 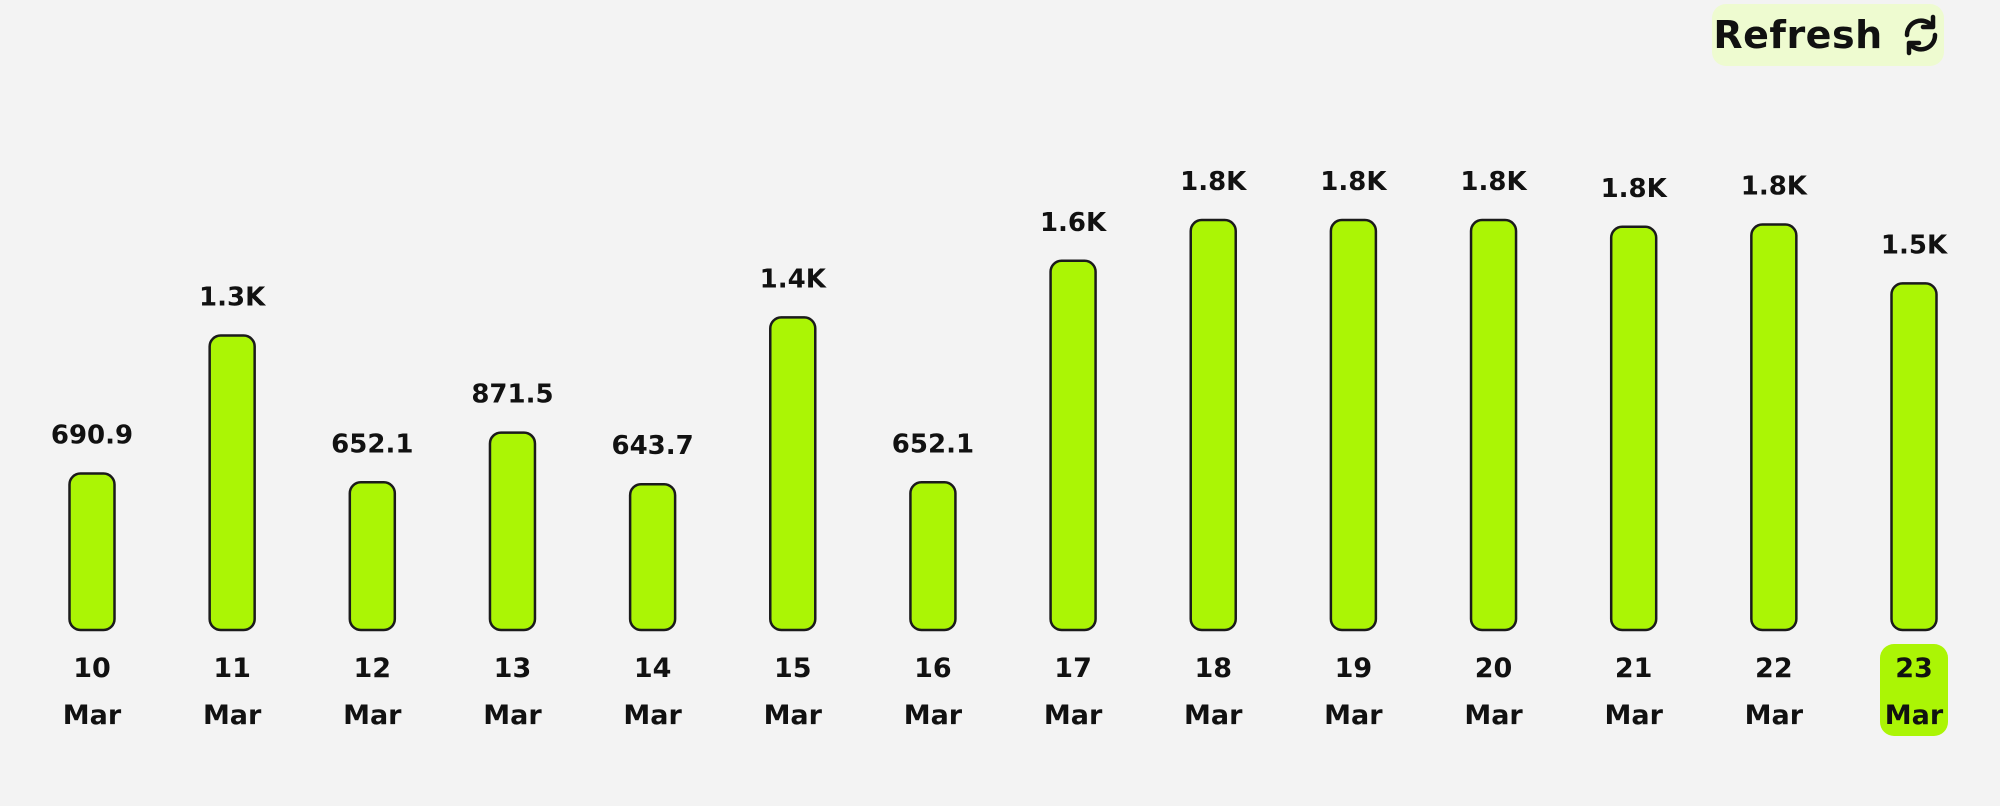 What do you see at coordinates (1914, 715) in the screenshot?
I see `x-tick-month-13: Mar` at bounding box center [1914, 715].